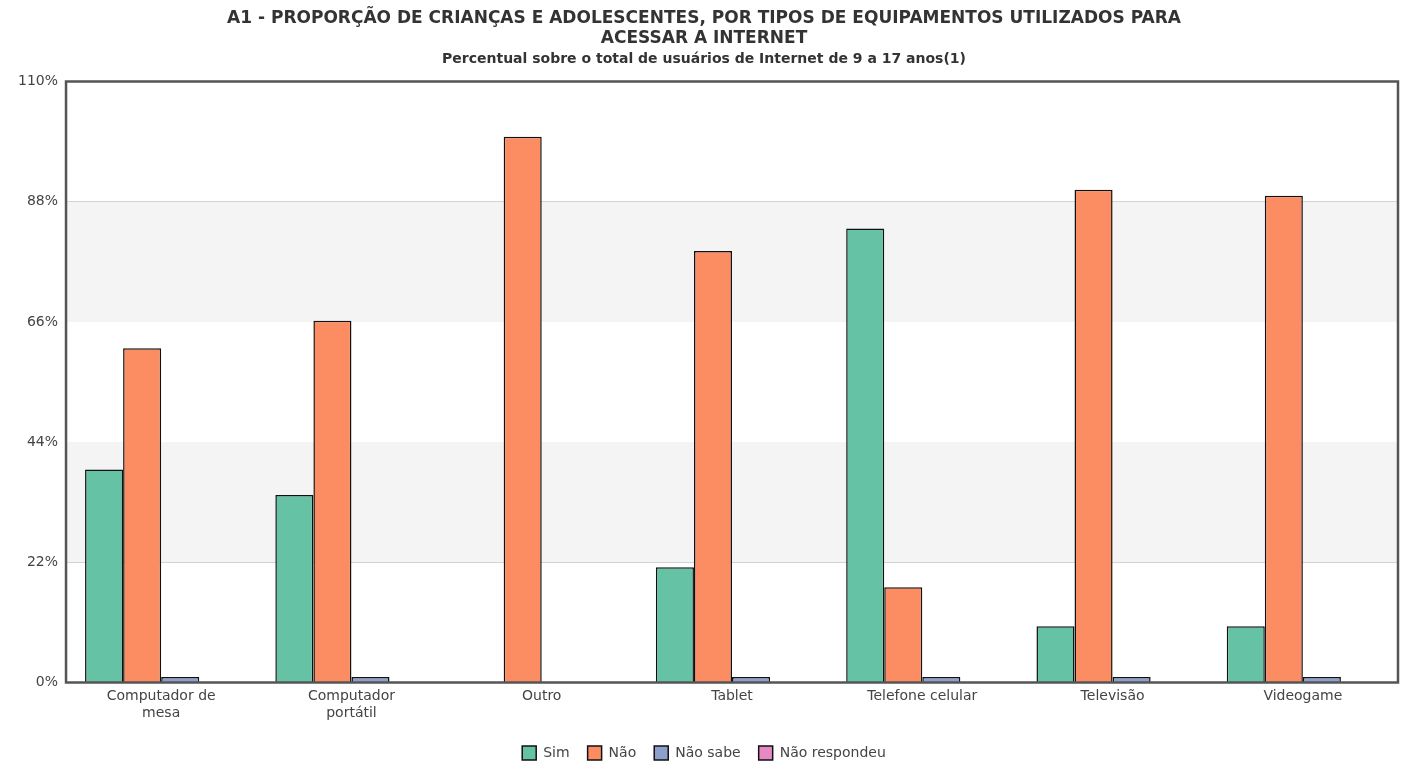  What do you see at coordinates (732, 695) in the screenshot?
I see `x-tick-label: Tablet` at bounding box center [732, 695].